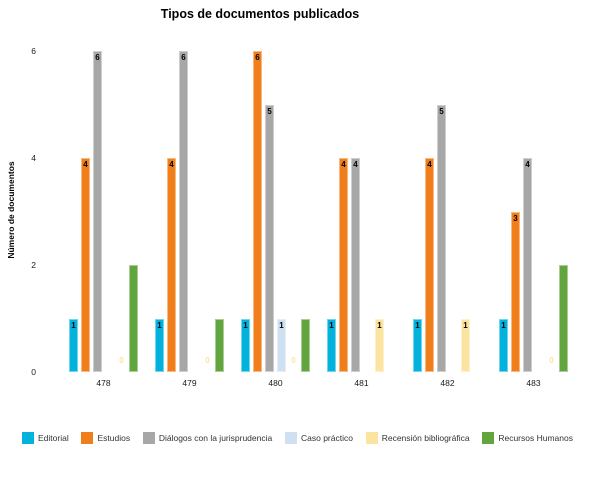 Image resolution: width=600 pixels, height=500 pixels. I want to click on x-category-label: 481, so click(361, 383).